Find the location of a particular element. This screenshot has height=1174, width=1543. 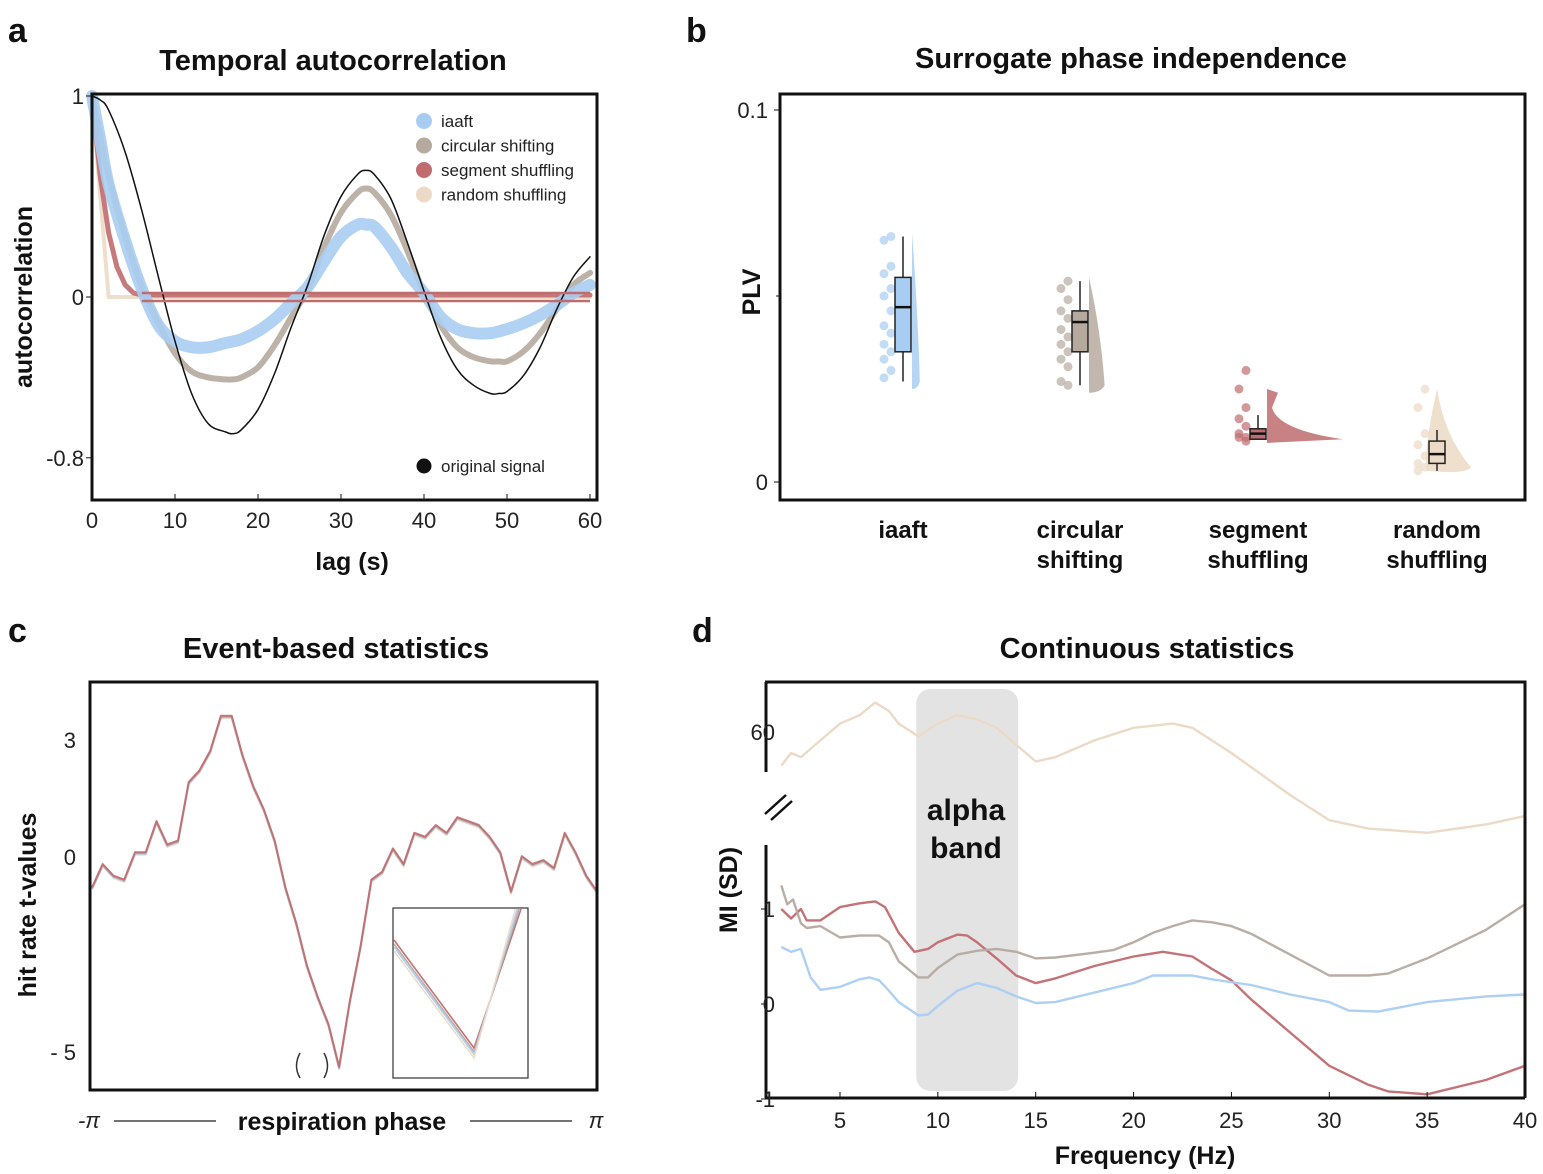

legend-marker-random is located at coordinates (424, 194).